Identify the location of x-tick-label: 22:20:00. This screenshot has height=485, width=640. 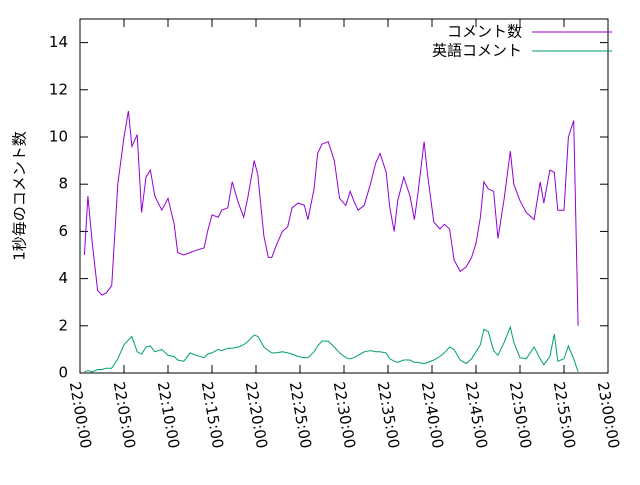
(256, 414).